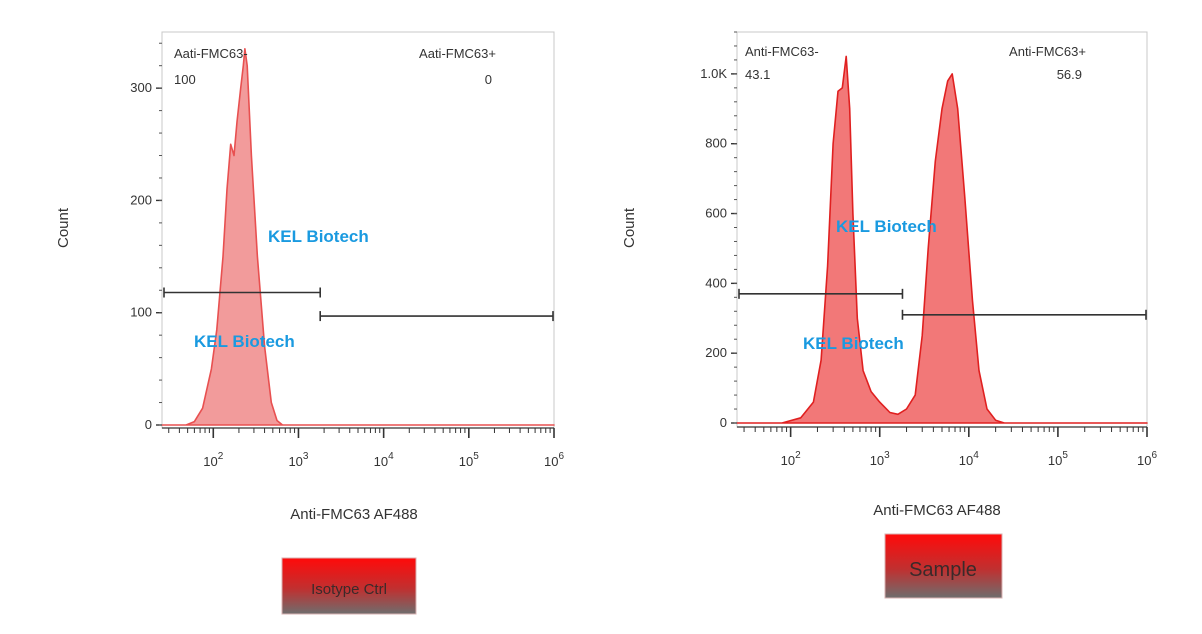  What do you see at coordinates (943, 570) in the screenshot?
I see `badge-label: Sample` at bounding box center [943, 570].